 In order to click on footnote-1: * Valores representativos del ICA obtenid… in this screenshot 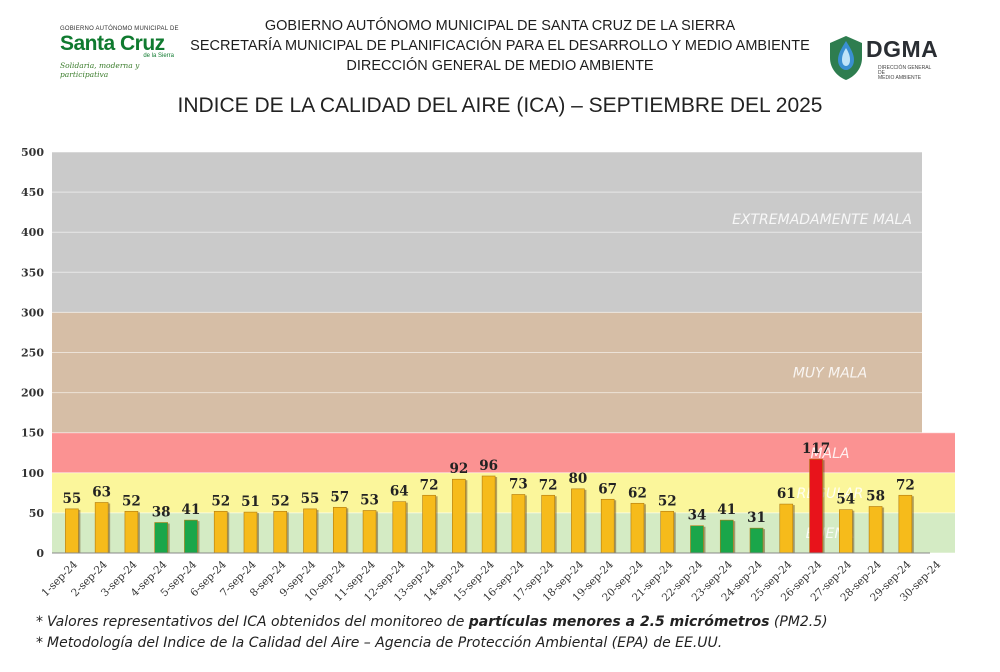, I will do `click(506, 622)`.